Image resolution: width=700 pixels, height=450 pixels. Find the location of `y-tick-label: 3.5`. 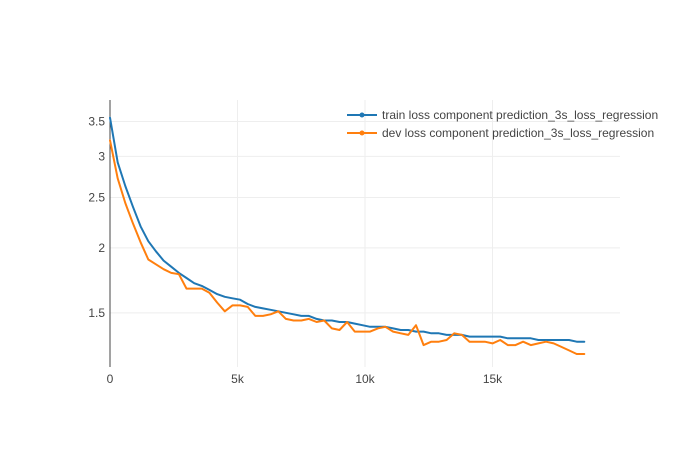

y-tick-label: 3.5 is located at coordinates (96, 122).